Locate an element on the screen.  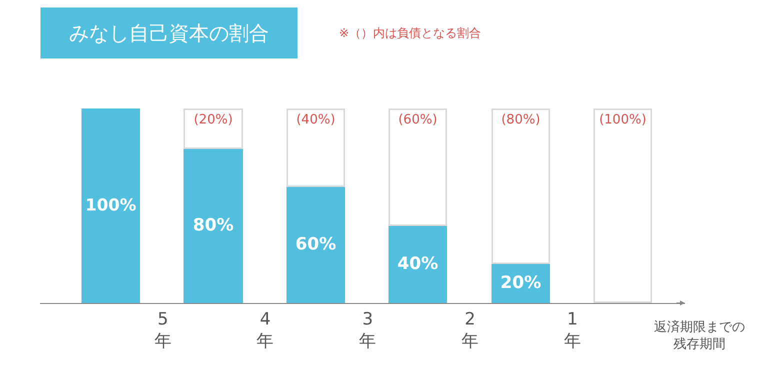
data-label: 100% is located at coordinates (111, 205).